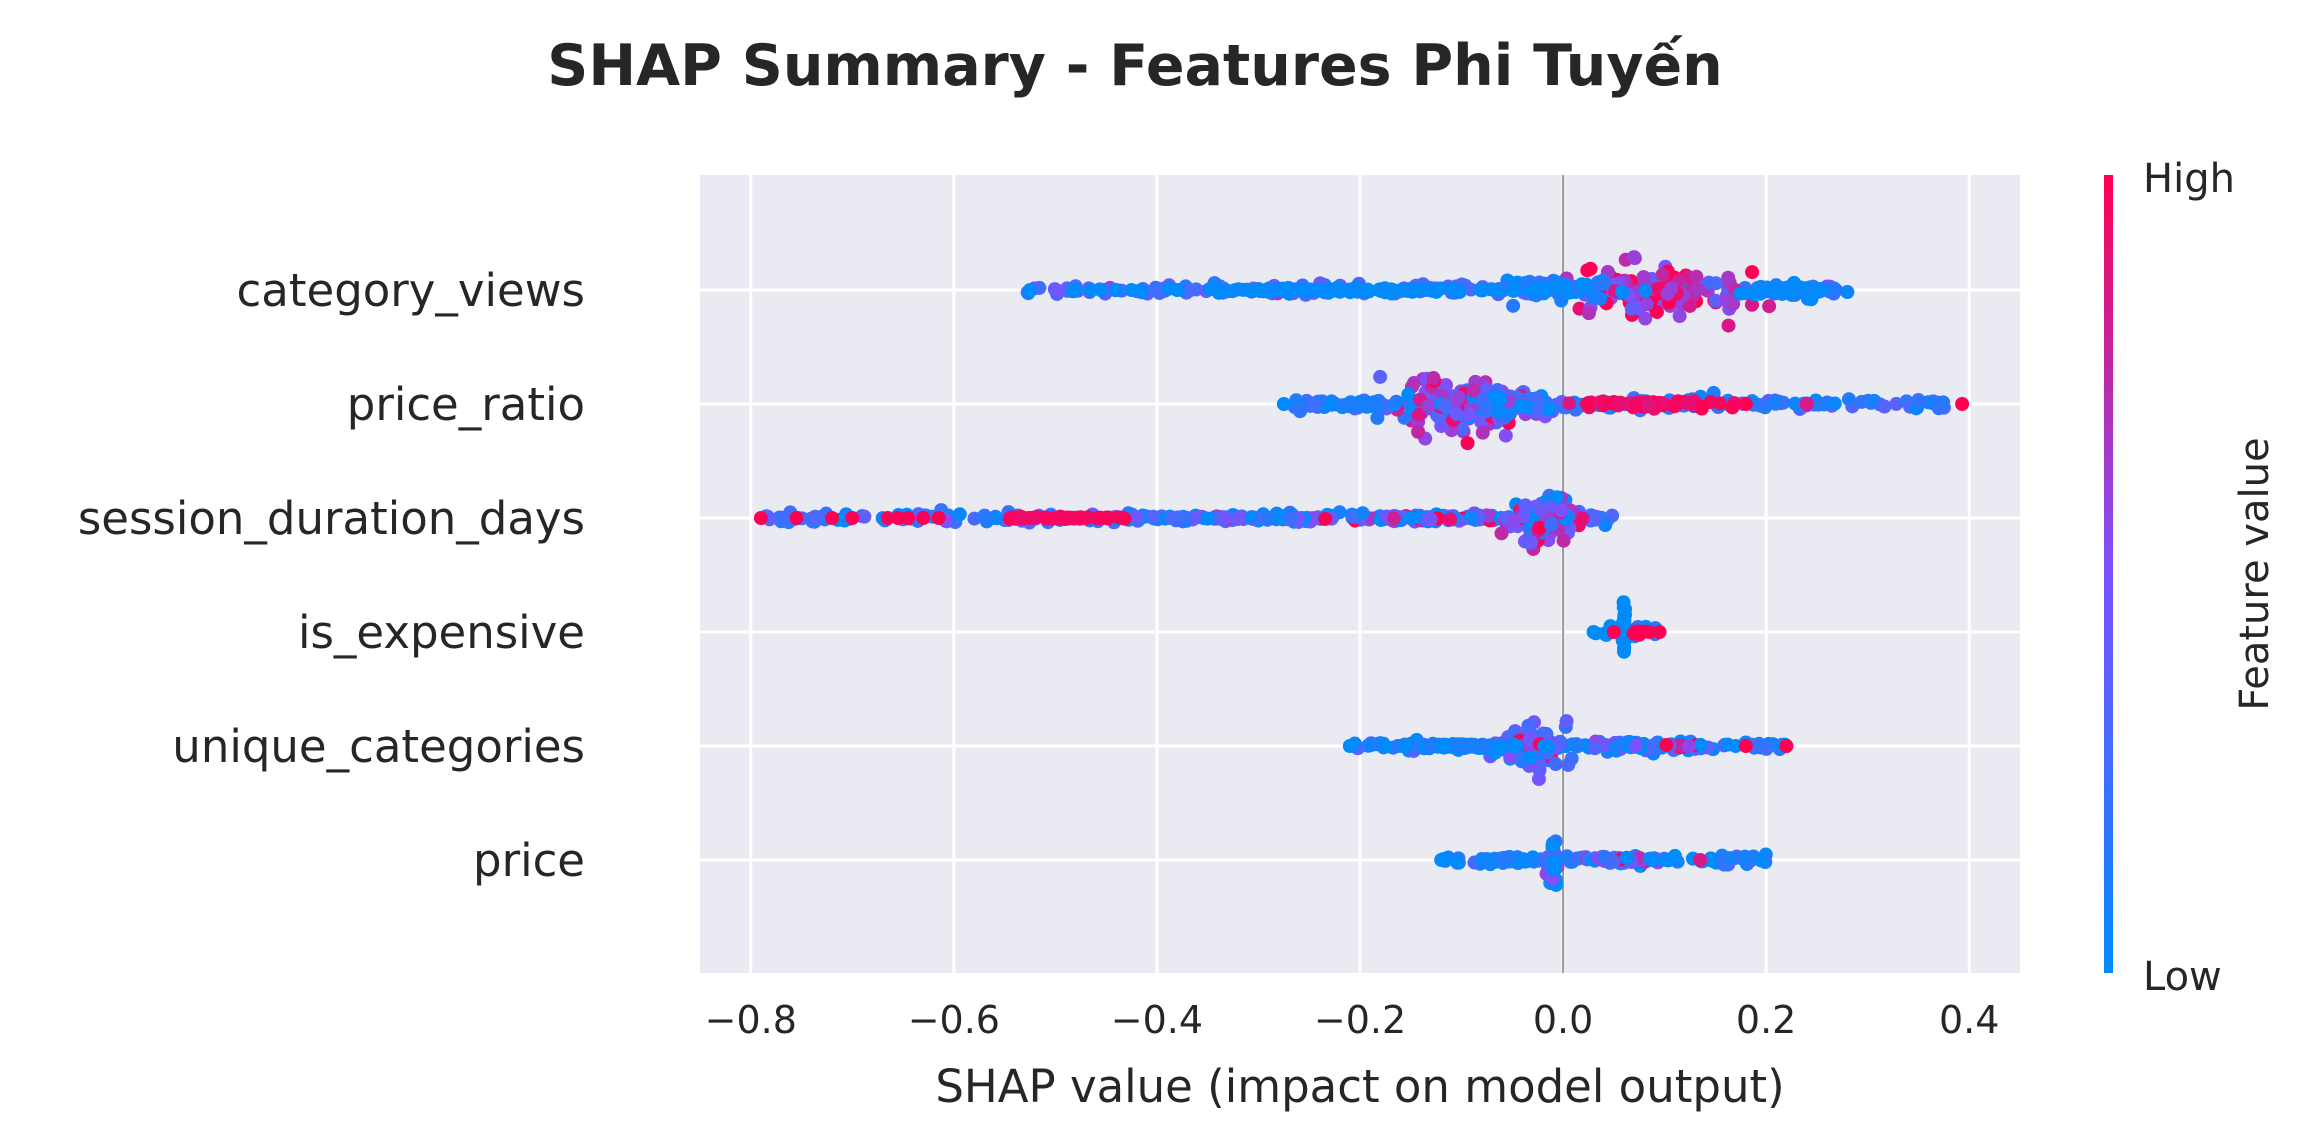  Describe the element at coordinates (2108, 574) in the screenshot. I see `colorbar` at that location.